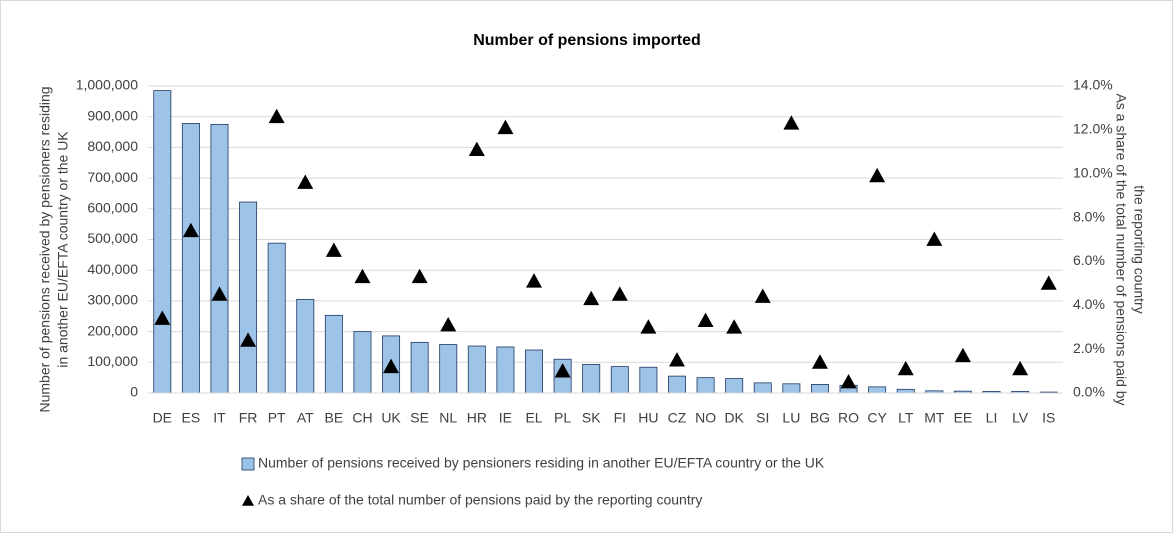 The image size is (1174, 534). Describe the element at coordinates (1093, 172) in the screenshot. I see `y2-tick-label: 10.0%` at that location.